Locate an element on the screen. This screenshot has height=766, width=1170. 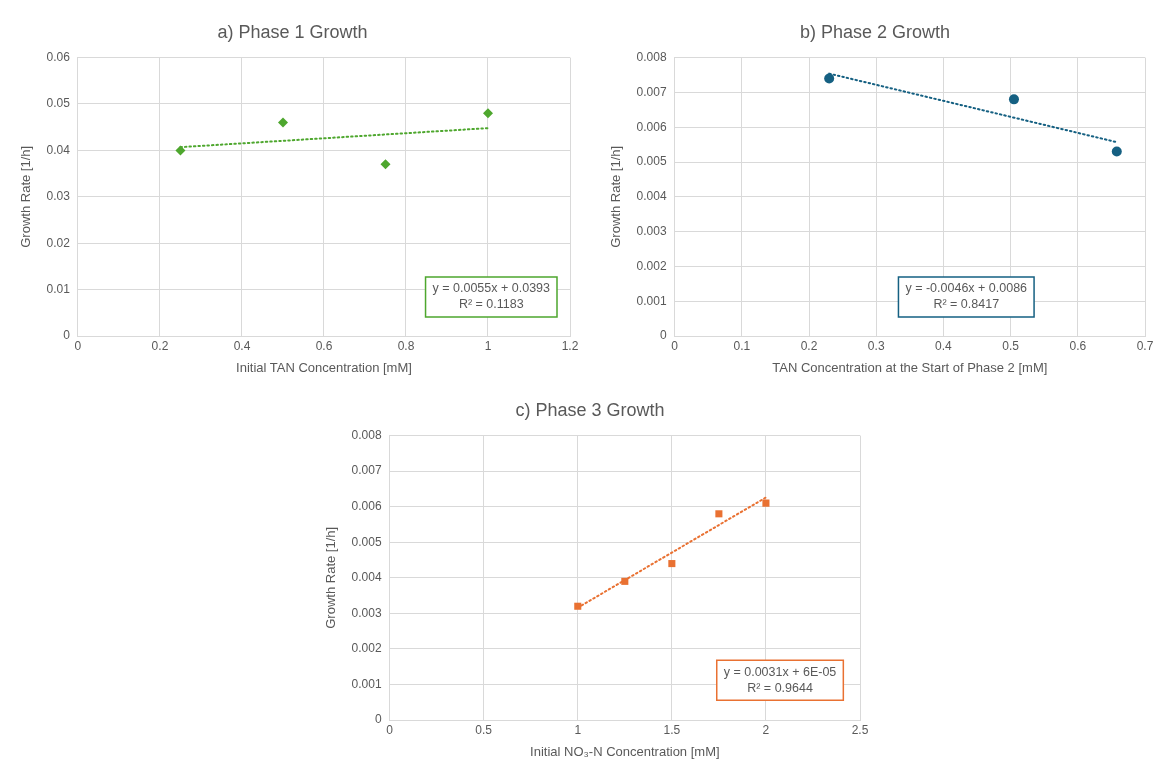
y-tick-label: 0.02 is located at coordinates (58, 242).